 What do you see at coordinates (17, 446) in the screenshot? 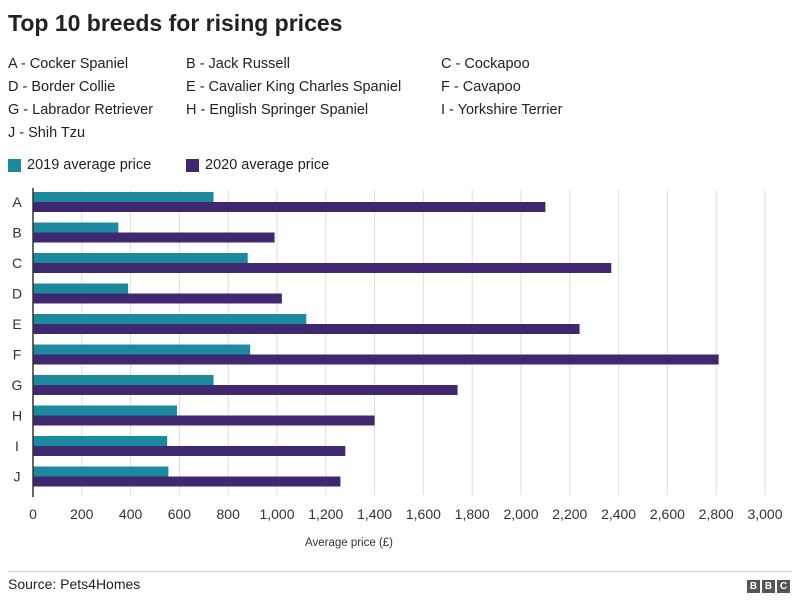
I see `y-tick-label: I` at bounding box center [17, 446].